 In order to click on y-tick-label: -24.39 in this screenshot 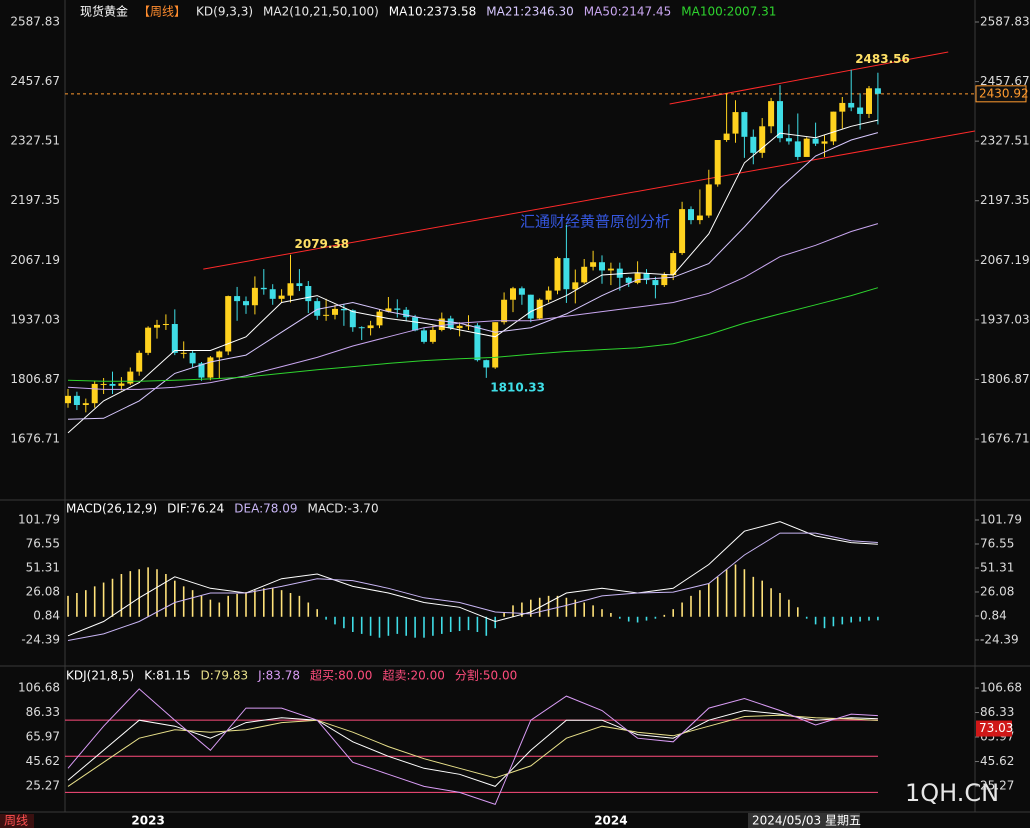, I will do `click(999, 639)`.